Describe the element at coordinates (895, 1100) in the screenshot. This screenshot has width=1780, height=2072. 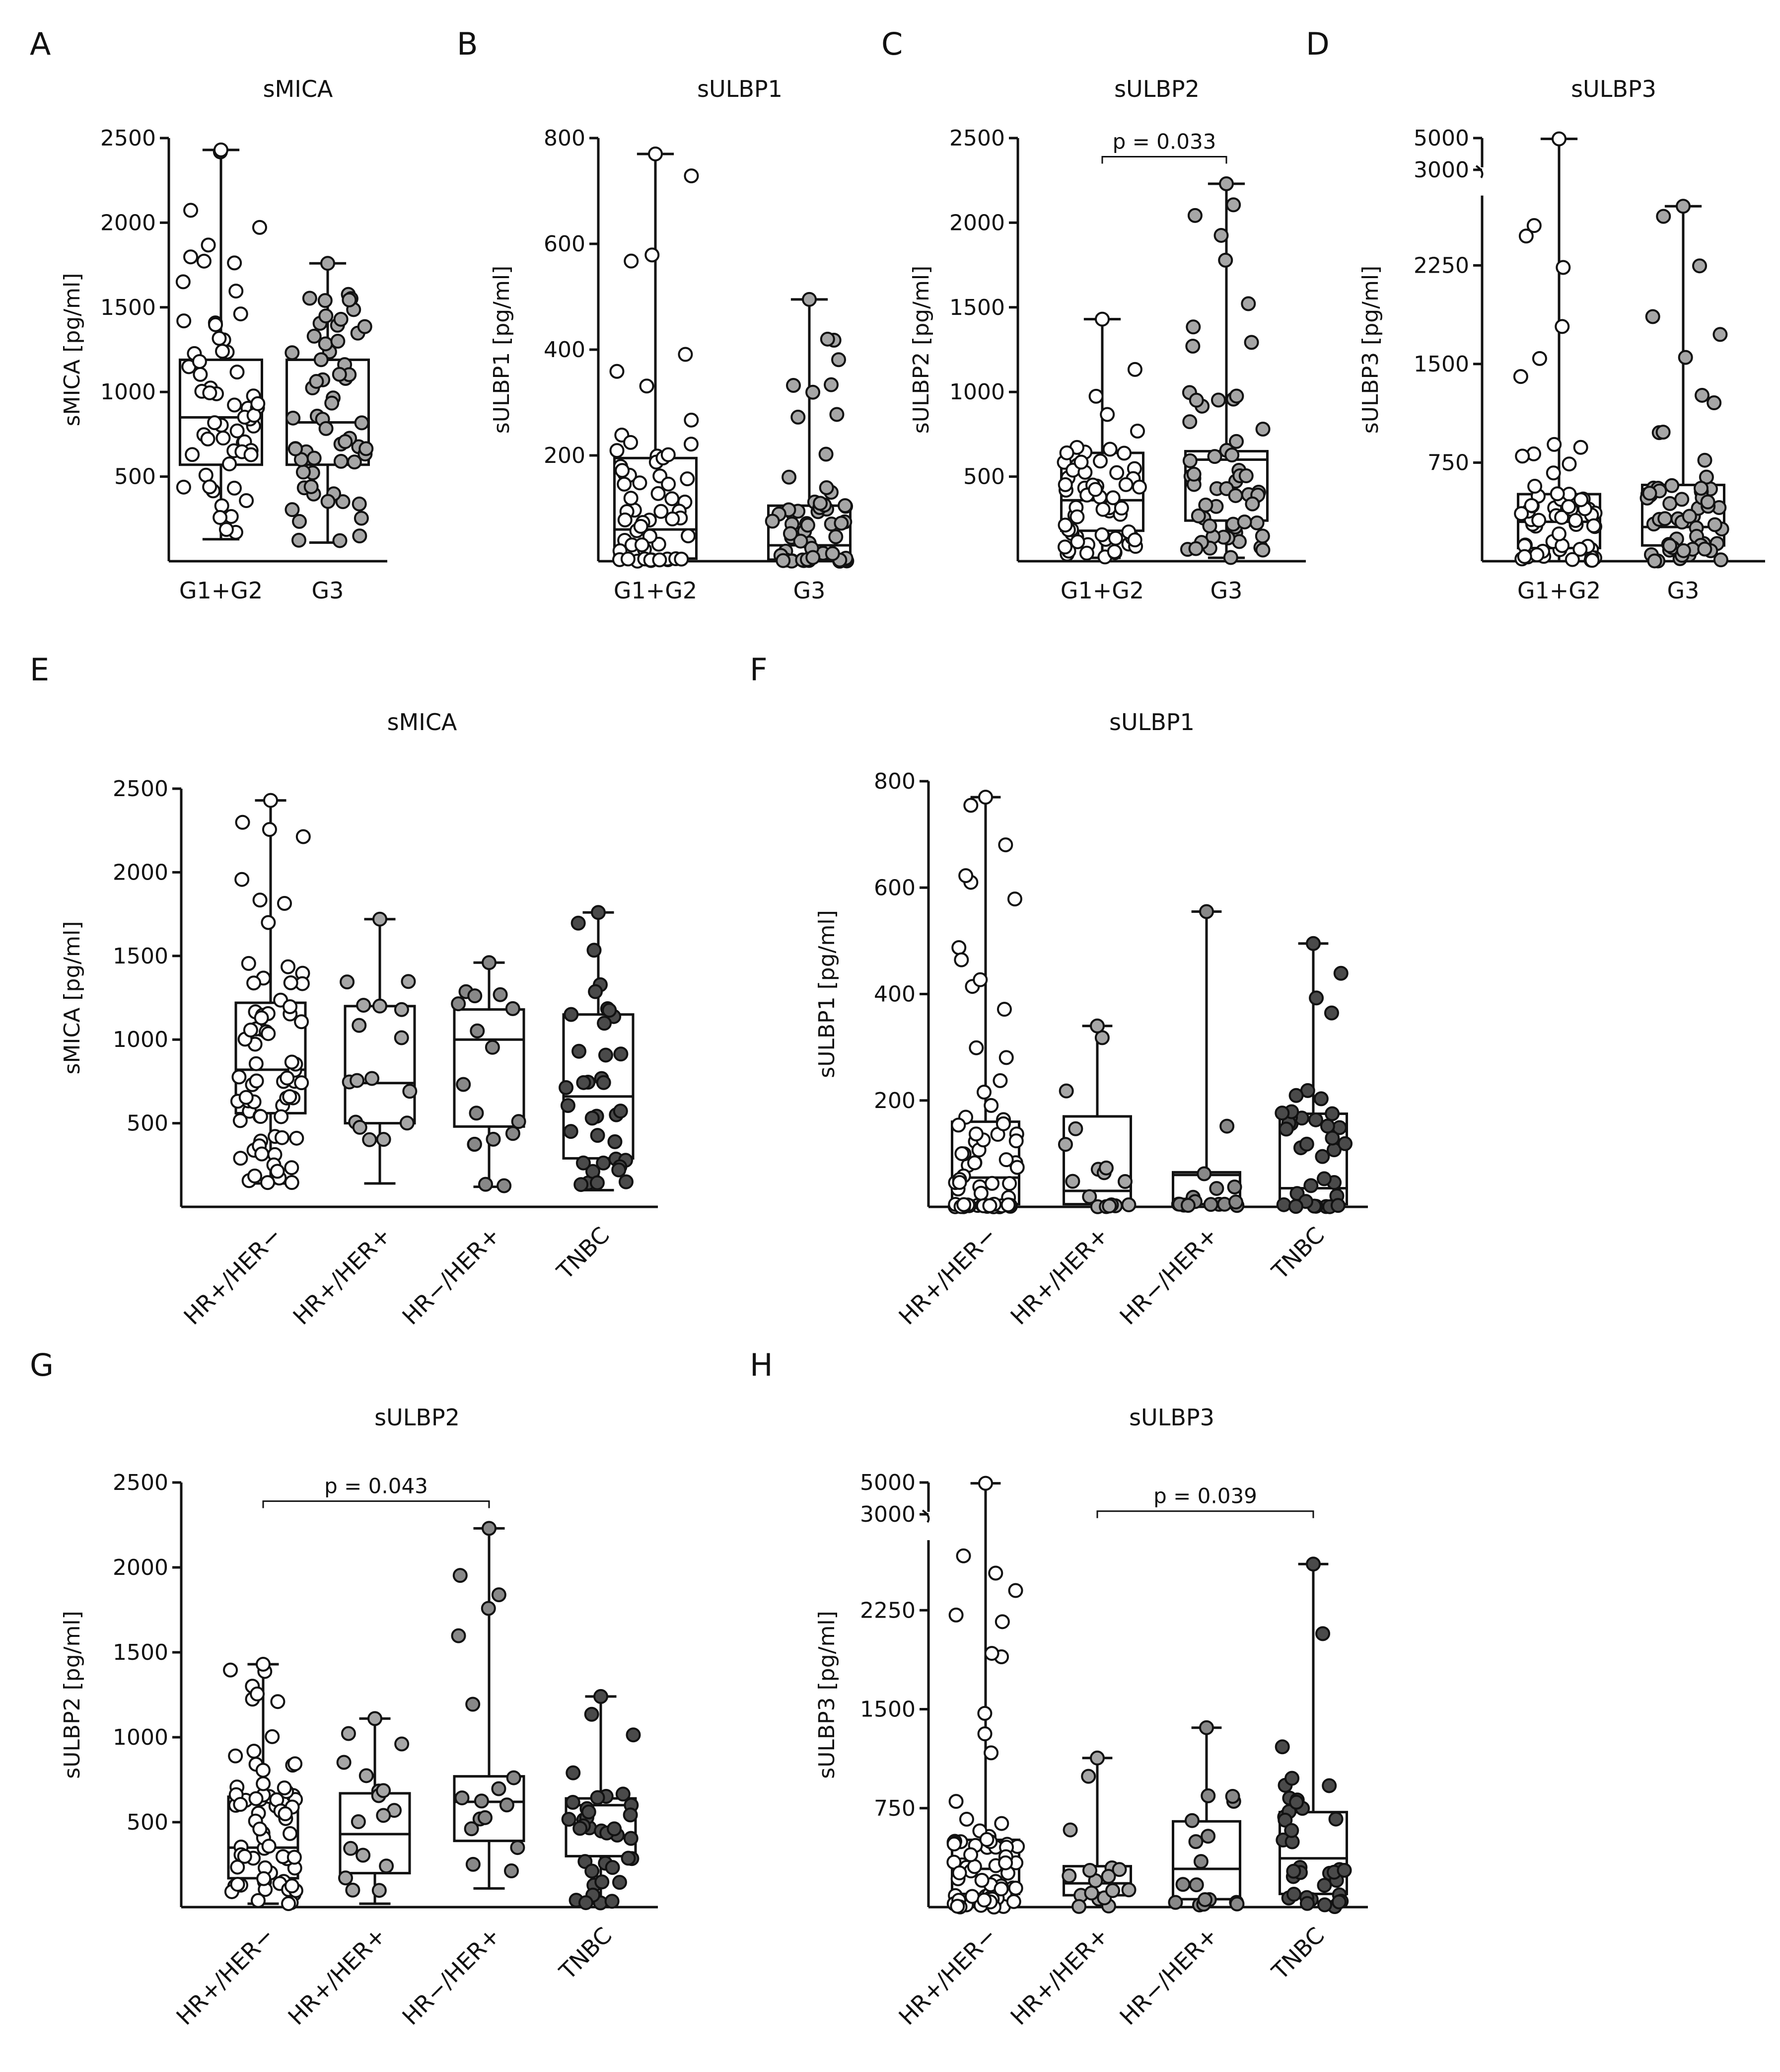
I see `y-tick-label: 200` at that location.